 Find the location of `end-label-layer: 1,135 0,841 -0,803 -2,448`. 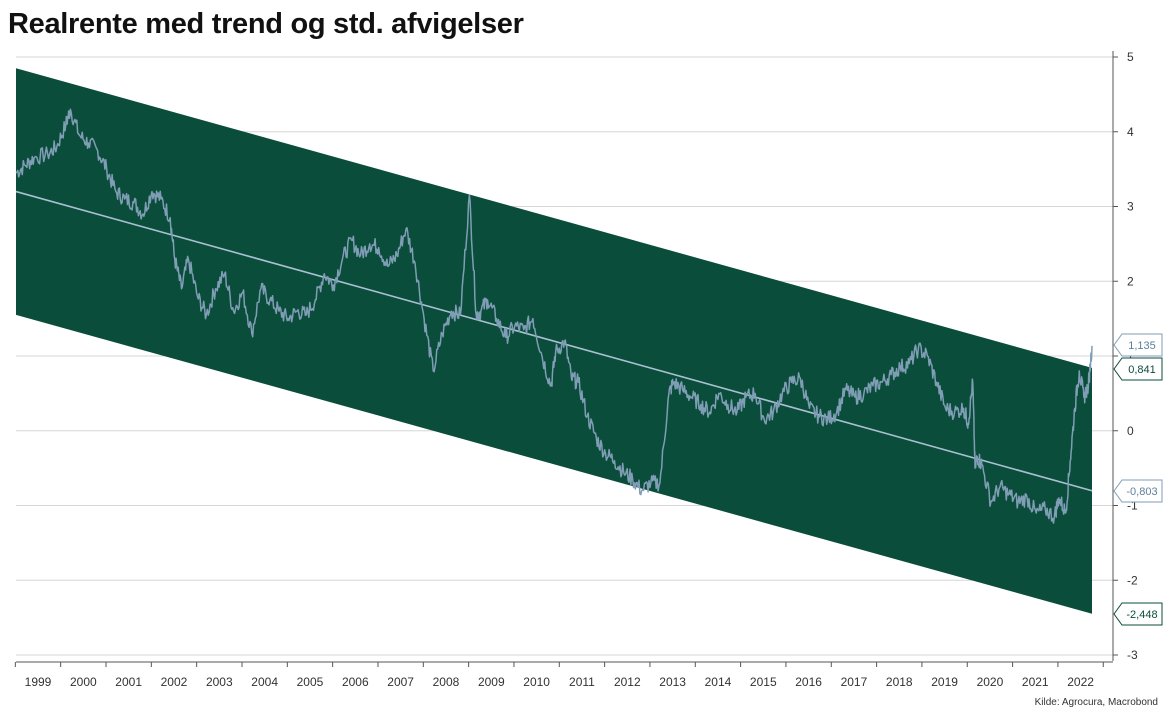

end-label-layer: 1,135 0,841 -0,803 -2,448 is located at coordinates (1138, 479).